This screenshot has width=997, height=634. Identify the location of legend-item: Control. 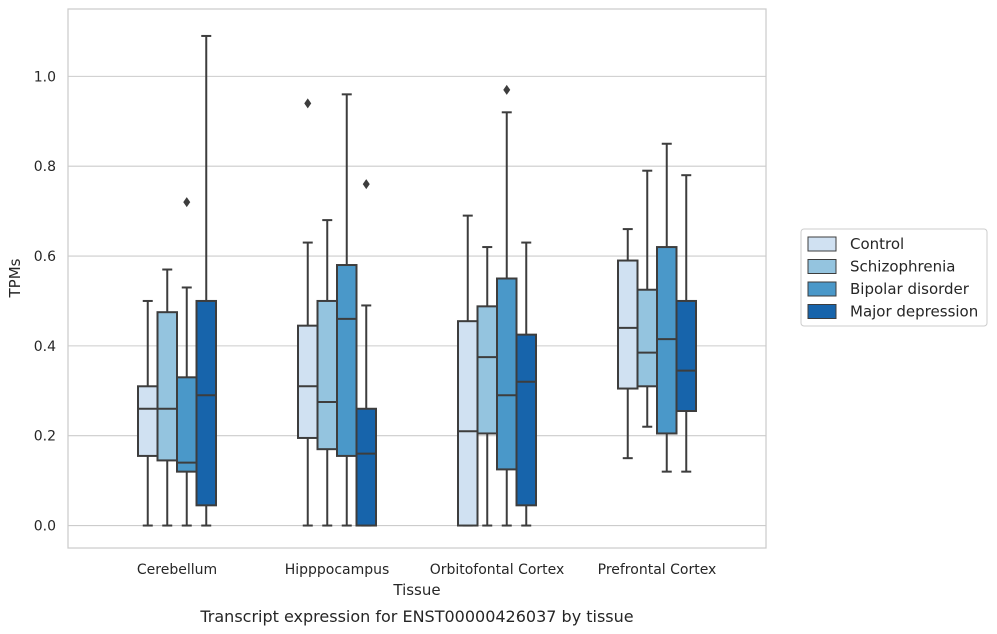
(855, 244).